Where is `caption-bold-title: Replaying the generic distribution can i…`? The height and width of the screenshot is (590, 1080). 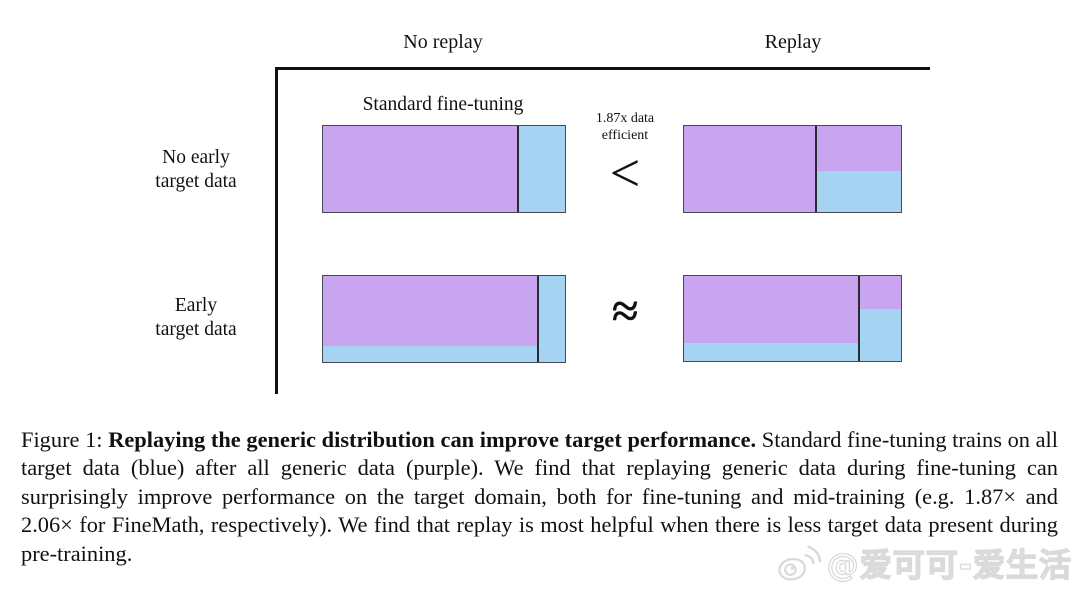
caption-bold-title: Replaying the generic distribution can i… is located at coordinates (432, 439).